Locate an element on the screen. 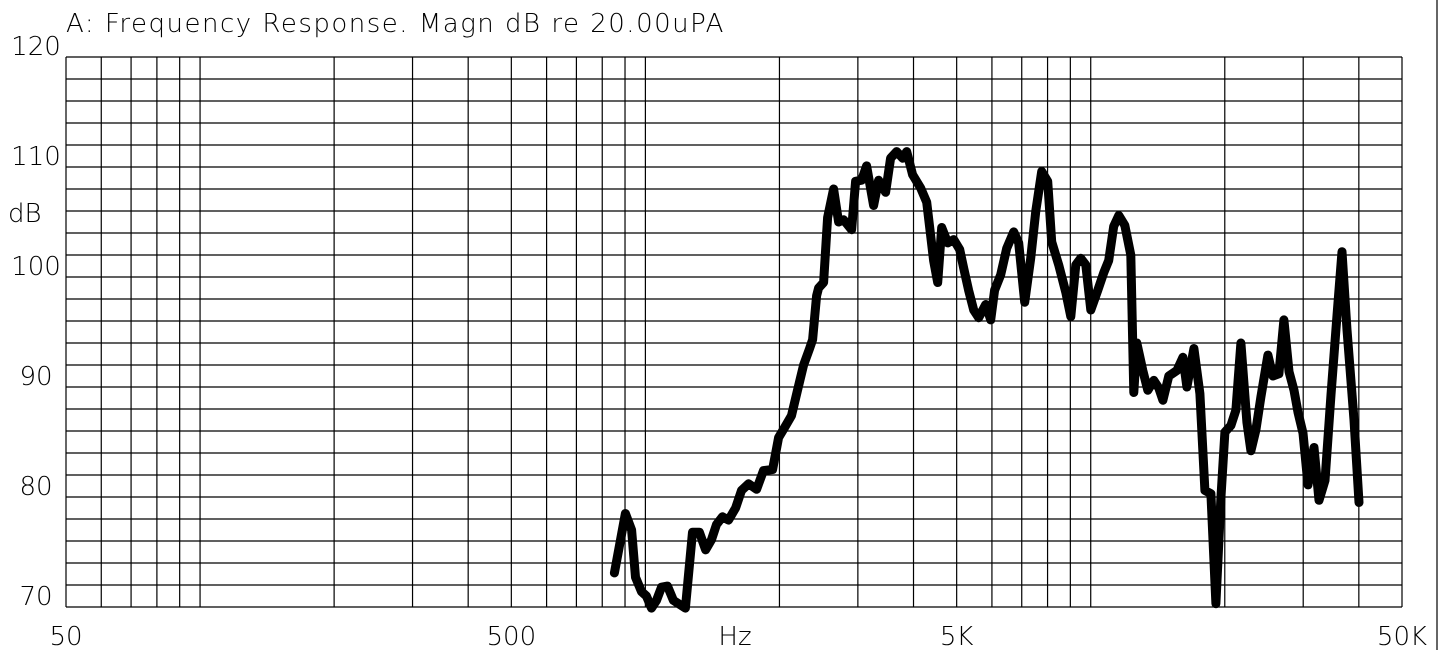 This screenshot has width=1441, height=650. y-tick-label: 100 is located at coordinates (36, 267).